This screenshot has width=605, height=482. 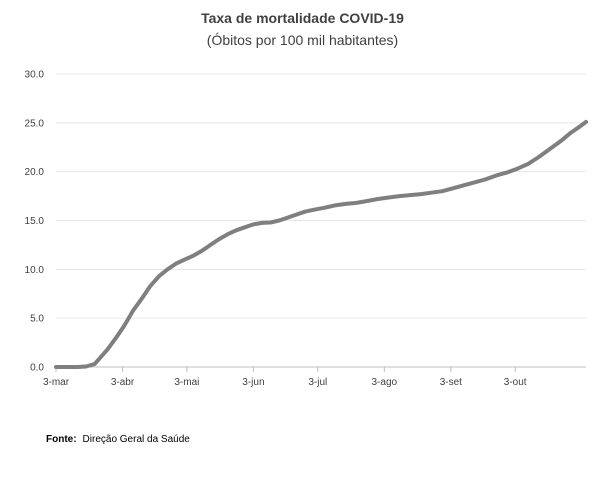 I want to click on chart-subtitle: (Óbitos por 100 mil habitantes), so click(x=302, y=40).